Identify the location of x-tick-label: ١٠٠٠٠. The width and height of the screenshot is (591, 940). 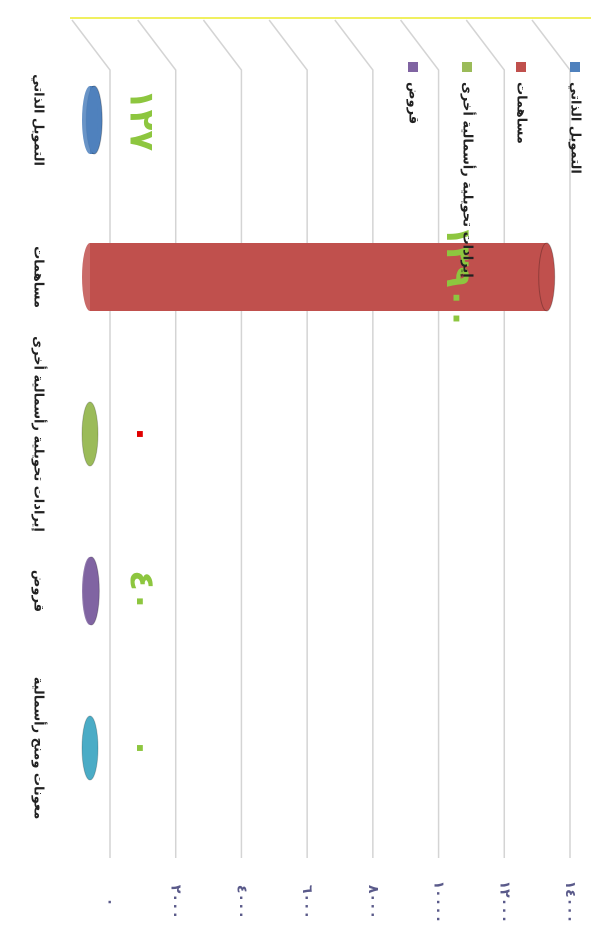
(439, 902).